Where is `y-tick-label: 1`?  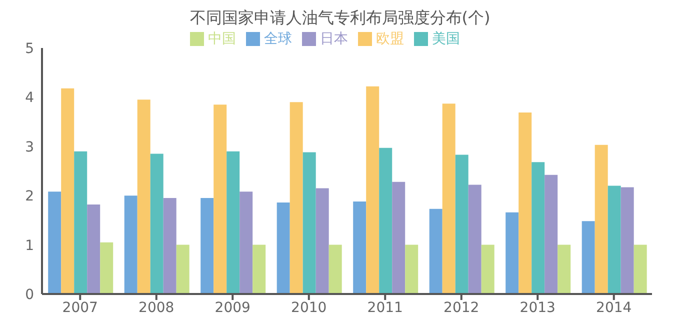
y-tick-label: 1 is located at coordinates (29, 246).